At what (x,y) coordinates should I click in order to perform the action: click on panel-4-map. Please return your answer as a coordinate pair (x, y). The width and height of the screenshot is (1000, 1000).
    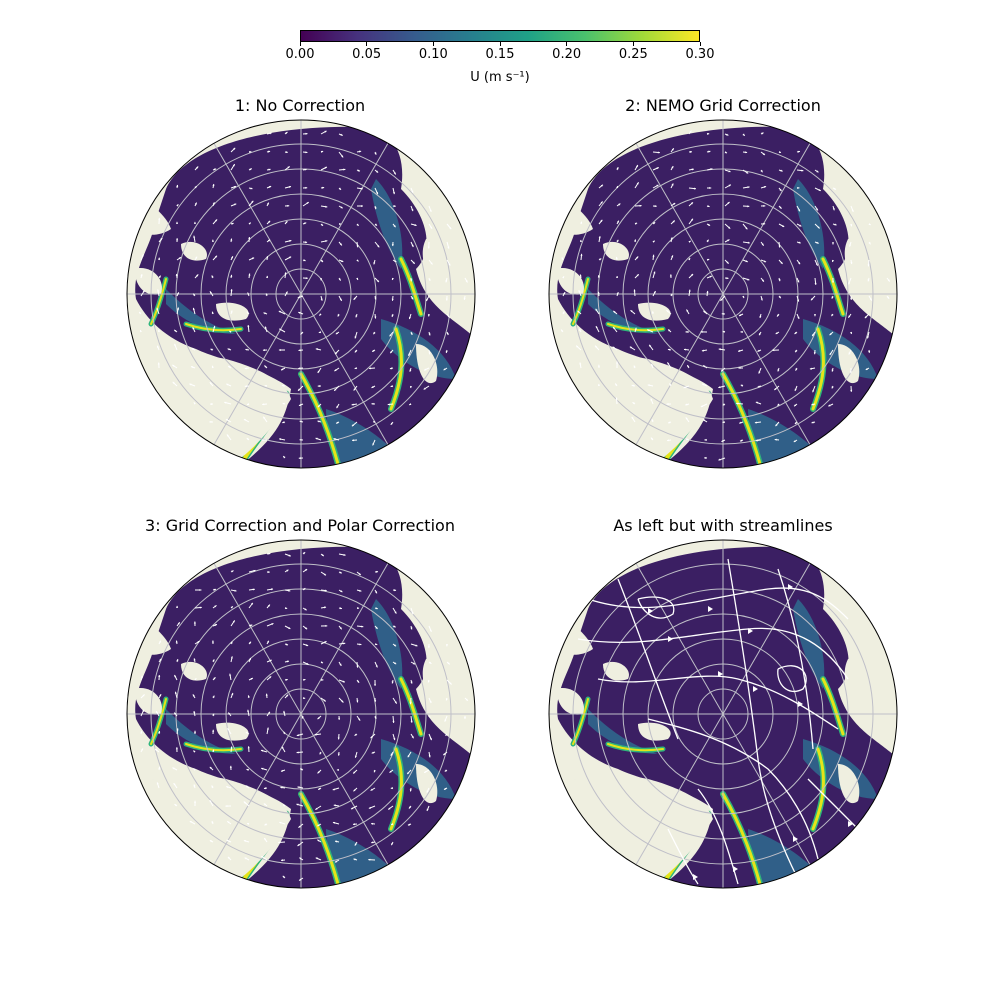
    Looking at the image, I should click on (723, 714).